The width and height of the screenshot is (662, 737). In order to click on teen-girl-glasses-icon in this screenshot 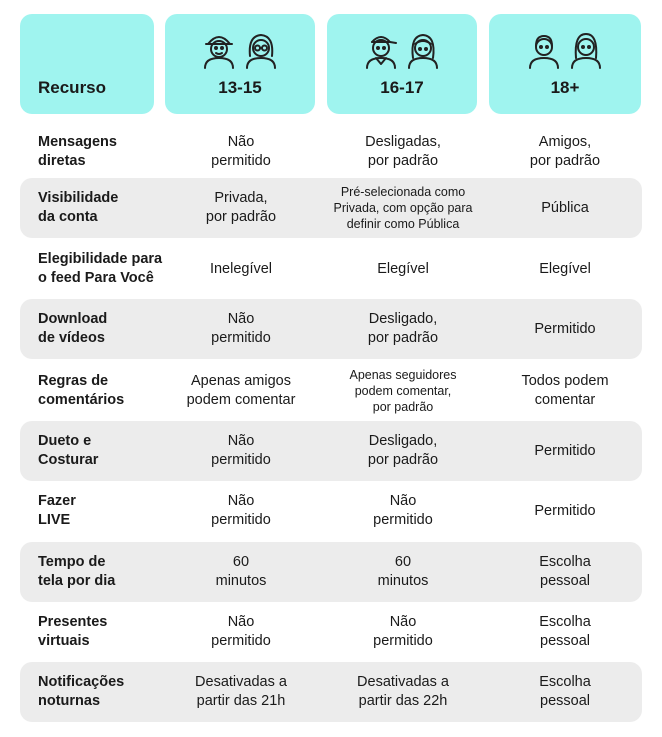, I will do `click(261, 51)`.